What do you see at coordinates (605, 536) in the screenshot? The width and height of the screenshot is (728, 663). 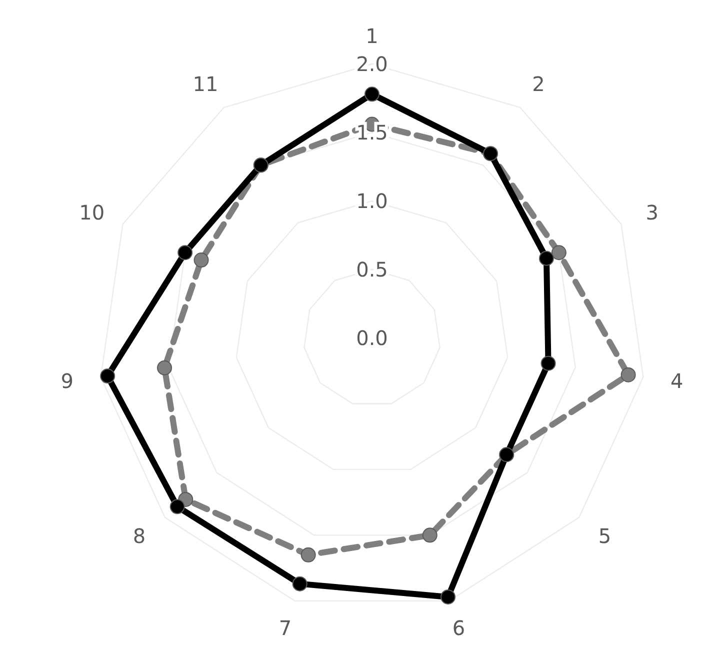 I see `spoke-label: 5` at bounding box center [605, 536].